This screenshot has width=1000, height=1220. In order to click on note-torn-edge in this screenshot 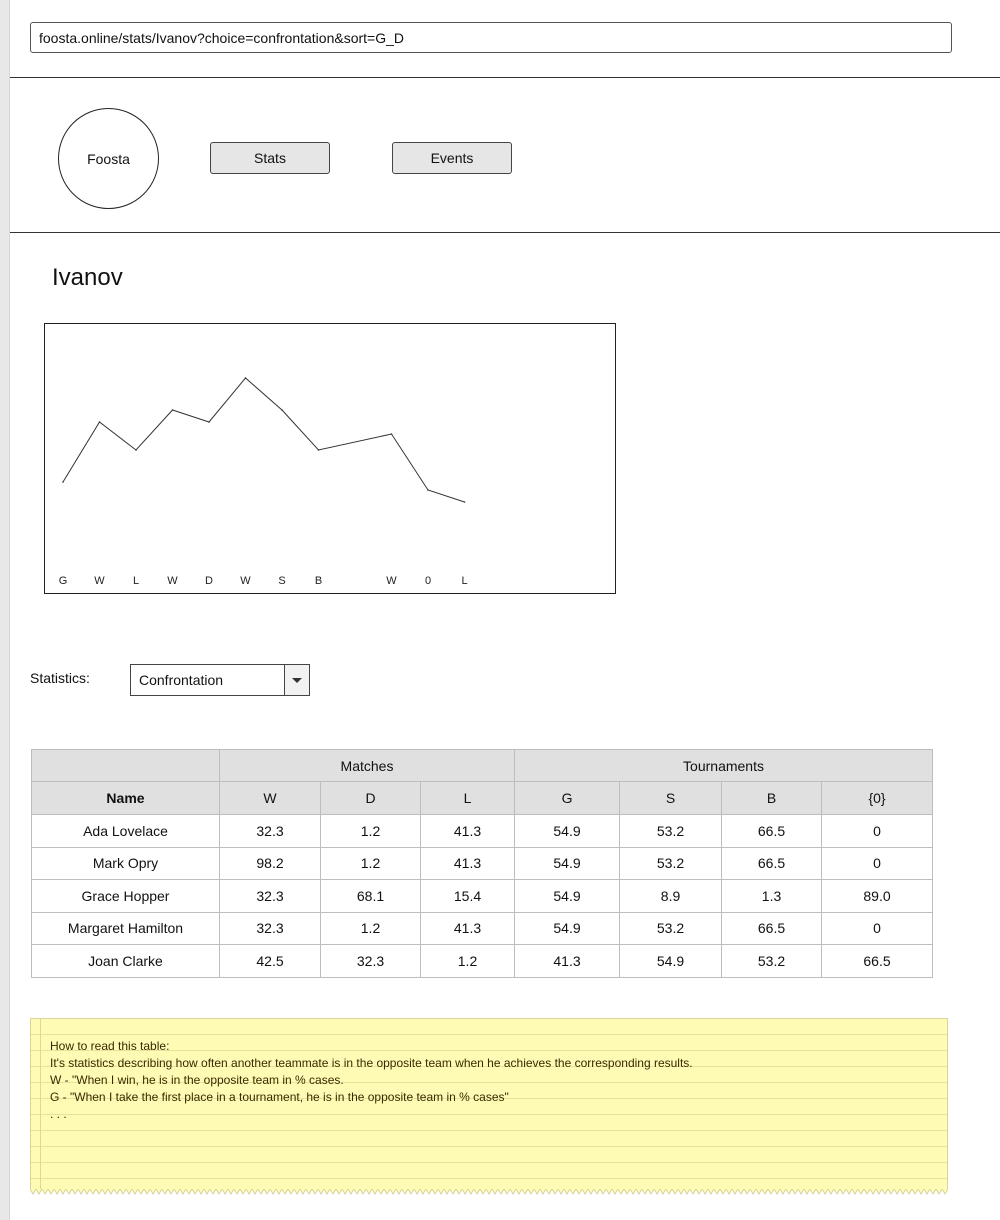, I will do `click(489, 1192)`.